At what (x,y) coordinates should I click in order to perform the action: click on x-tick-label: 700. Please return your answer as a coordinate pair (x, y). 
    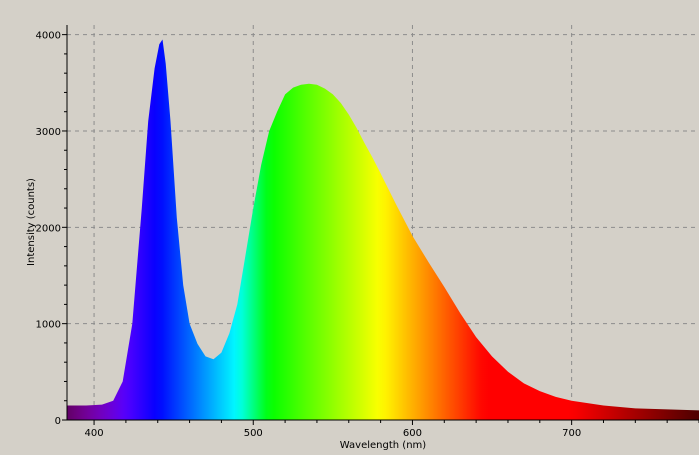
    Looking at the image, I should click on (571, 433).